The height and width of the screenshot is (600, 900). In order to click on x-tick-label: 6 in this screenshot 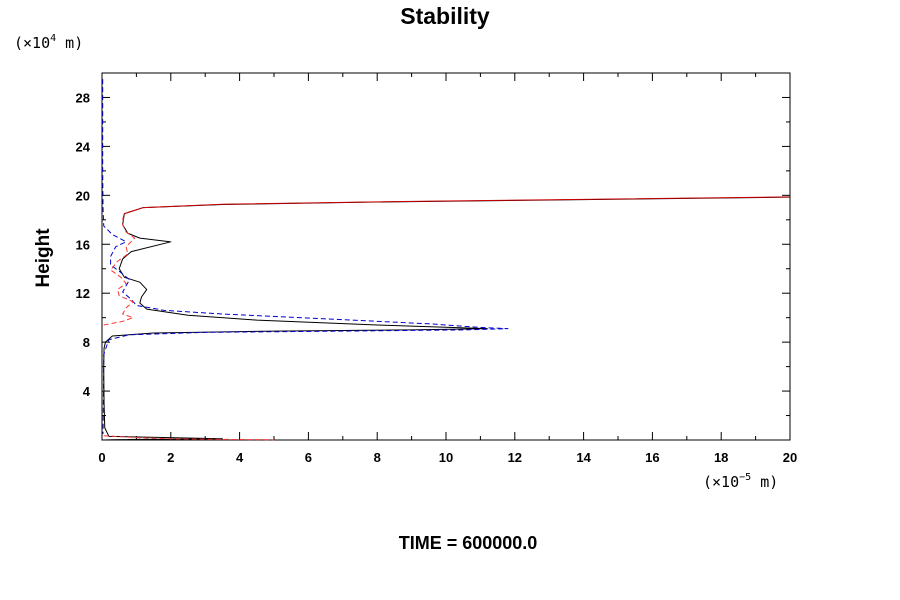, I will do `click(308, 457)`.